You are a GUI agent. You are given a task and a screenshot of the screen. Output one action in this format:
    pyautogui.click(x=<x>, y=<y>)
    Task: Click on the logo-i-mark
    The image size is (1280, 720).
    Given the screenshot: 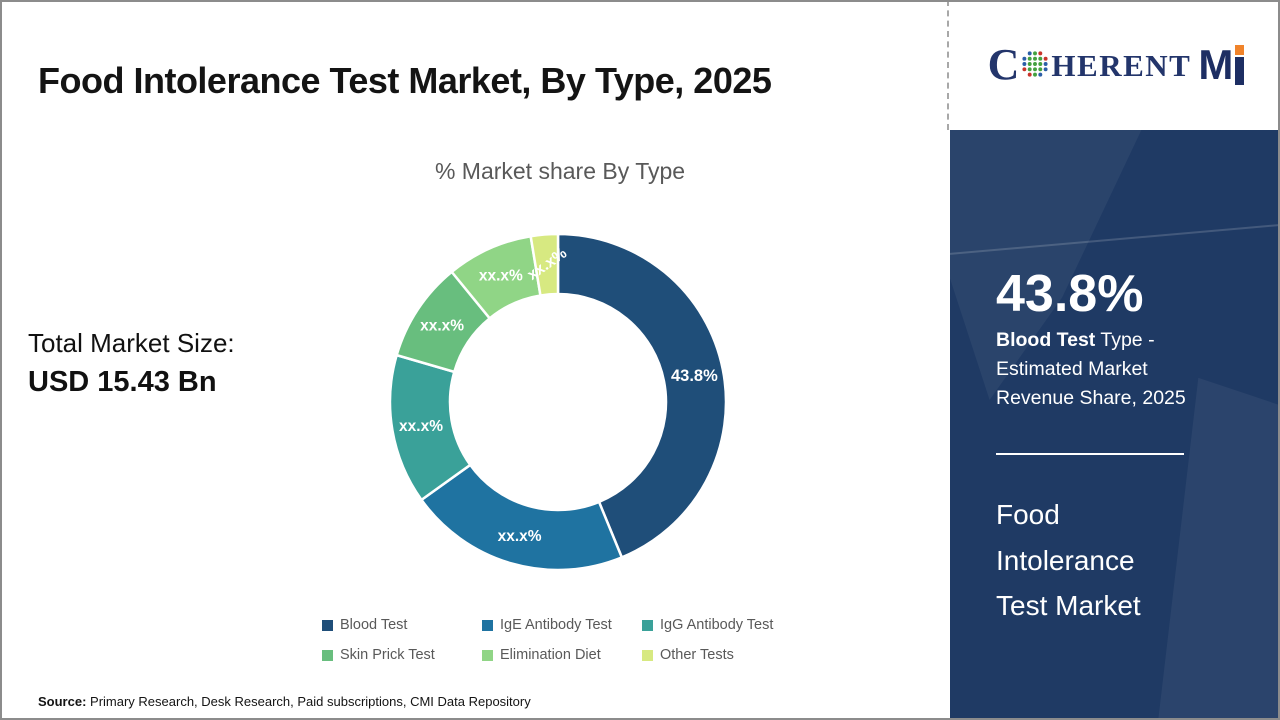 What is the action you would take?
    pyautogui.click(x=1240, y=65)
    